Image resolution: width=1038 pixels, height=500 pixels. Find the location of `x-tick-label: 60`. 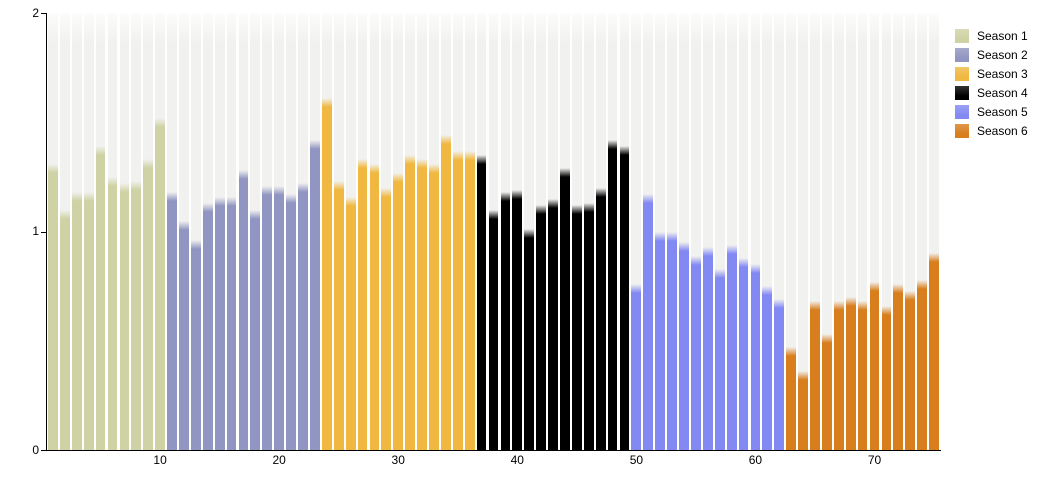

x-tick-label: 60 is located at coordinates (755, 460).